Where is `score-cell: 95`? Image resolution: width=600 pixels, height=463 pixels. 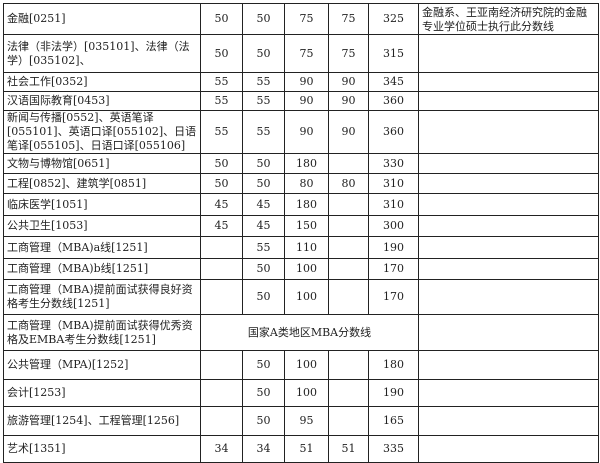 score-cell: 95 is located at coordinates (306, 421).